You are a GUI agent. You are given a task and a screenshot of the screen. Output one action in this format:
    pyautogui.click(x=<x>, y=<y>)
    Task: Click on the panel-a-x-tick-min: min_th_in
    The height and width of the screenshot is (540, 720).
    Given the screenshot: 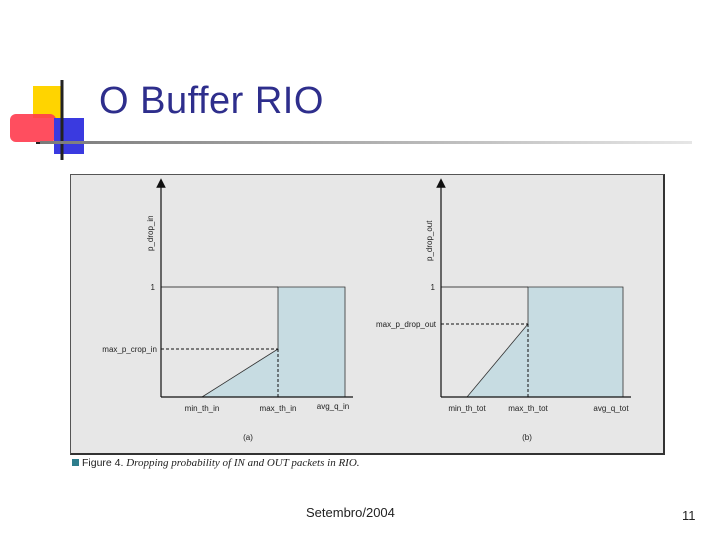 What is the action you would take?
    pyautogui.click(x=202, y=408)
    